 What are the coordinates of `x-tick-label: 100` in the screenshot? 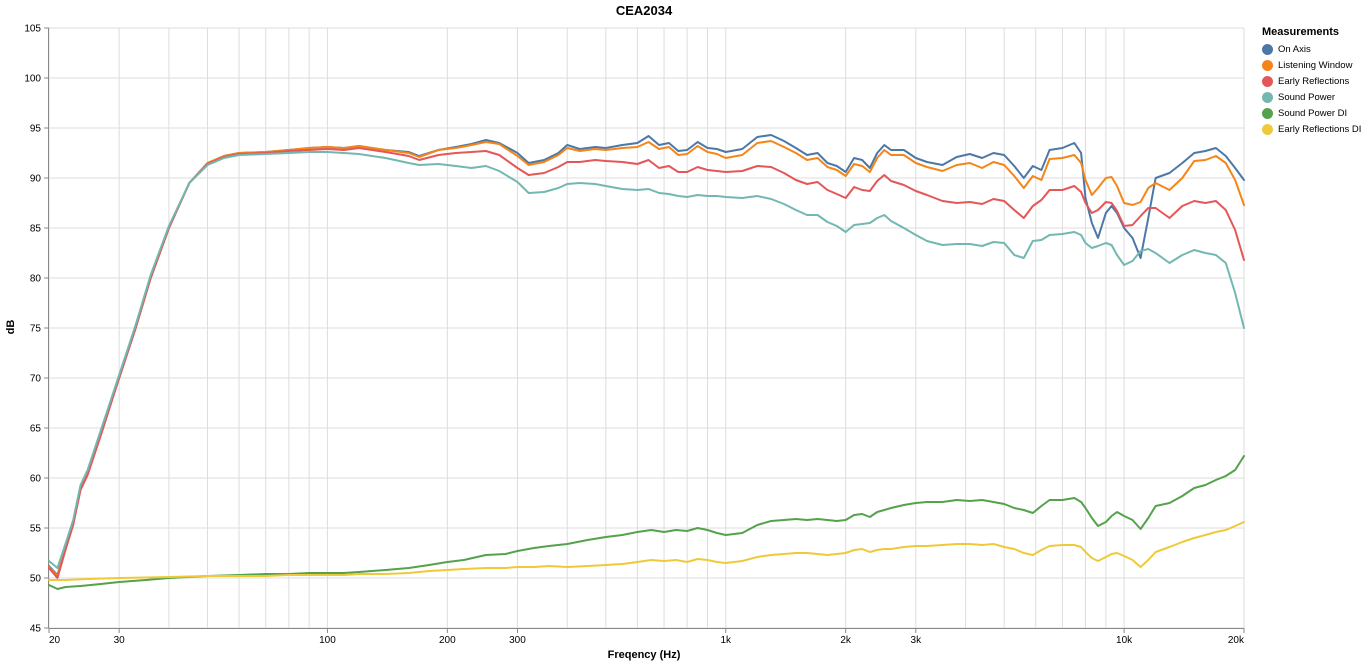 It's located at (327, 640).